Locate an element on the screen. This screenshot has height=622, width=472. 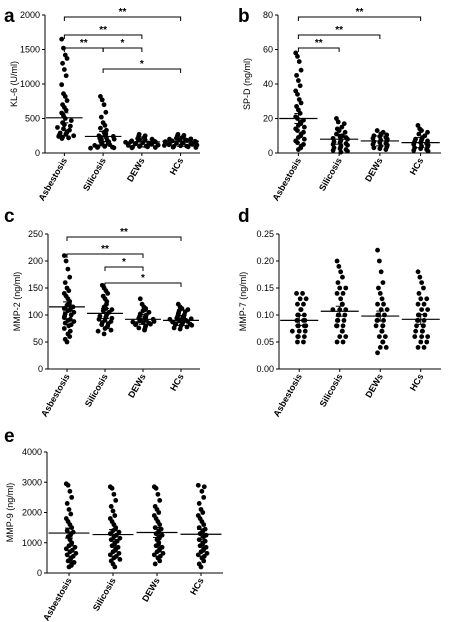
y-tick-label: 0 is located at coordinates (270, 153).